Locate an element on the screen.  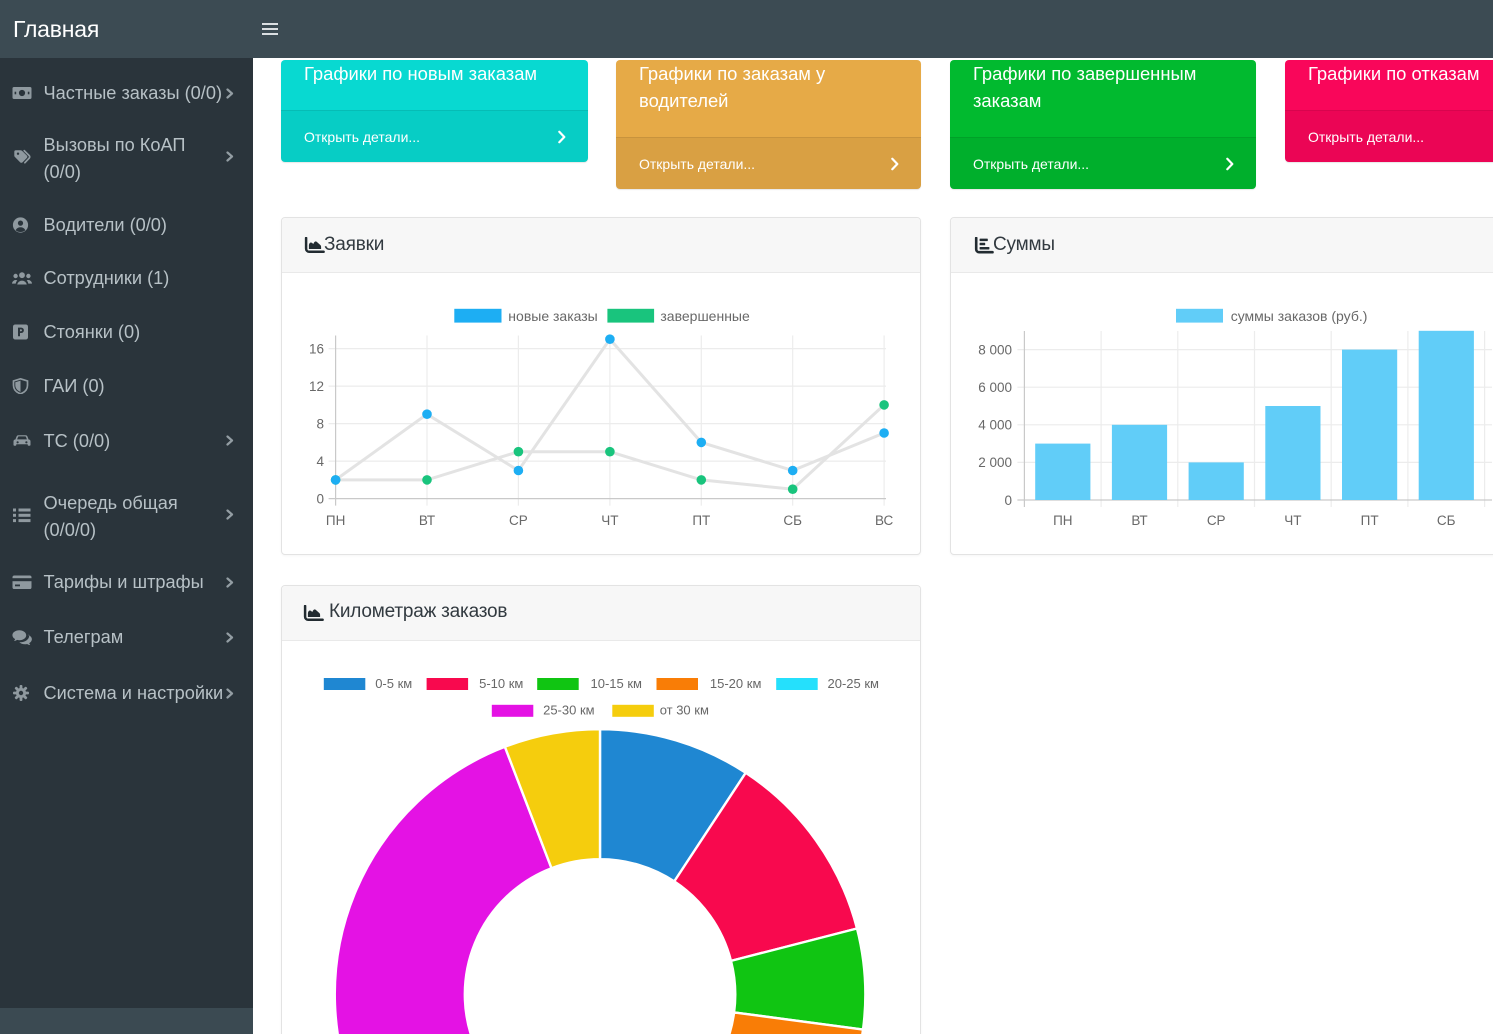
svg-text: 6 000 is located at coordinates (995, 387).